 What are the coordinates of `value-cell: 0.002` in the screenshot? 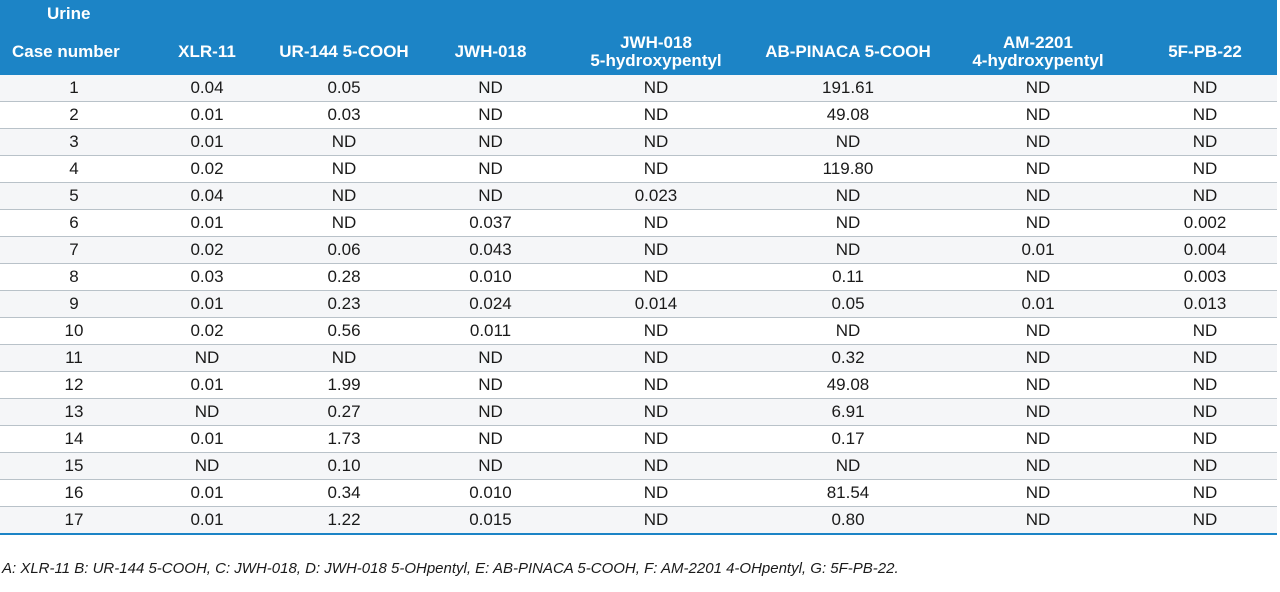 It's located at (1205, 223).